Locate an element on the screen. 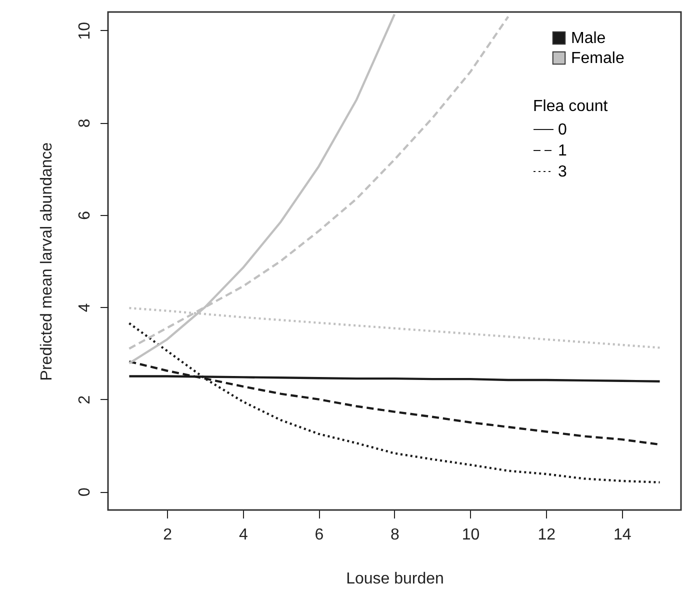 This screenshot has width=687, height=607. annotation: 3 is located at coordinates (562, 172).